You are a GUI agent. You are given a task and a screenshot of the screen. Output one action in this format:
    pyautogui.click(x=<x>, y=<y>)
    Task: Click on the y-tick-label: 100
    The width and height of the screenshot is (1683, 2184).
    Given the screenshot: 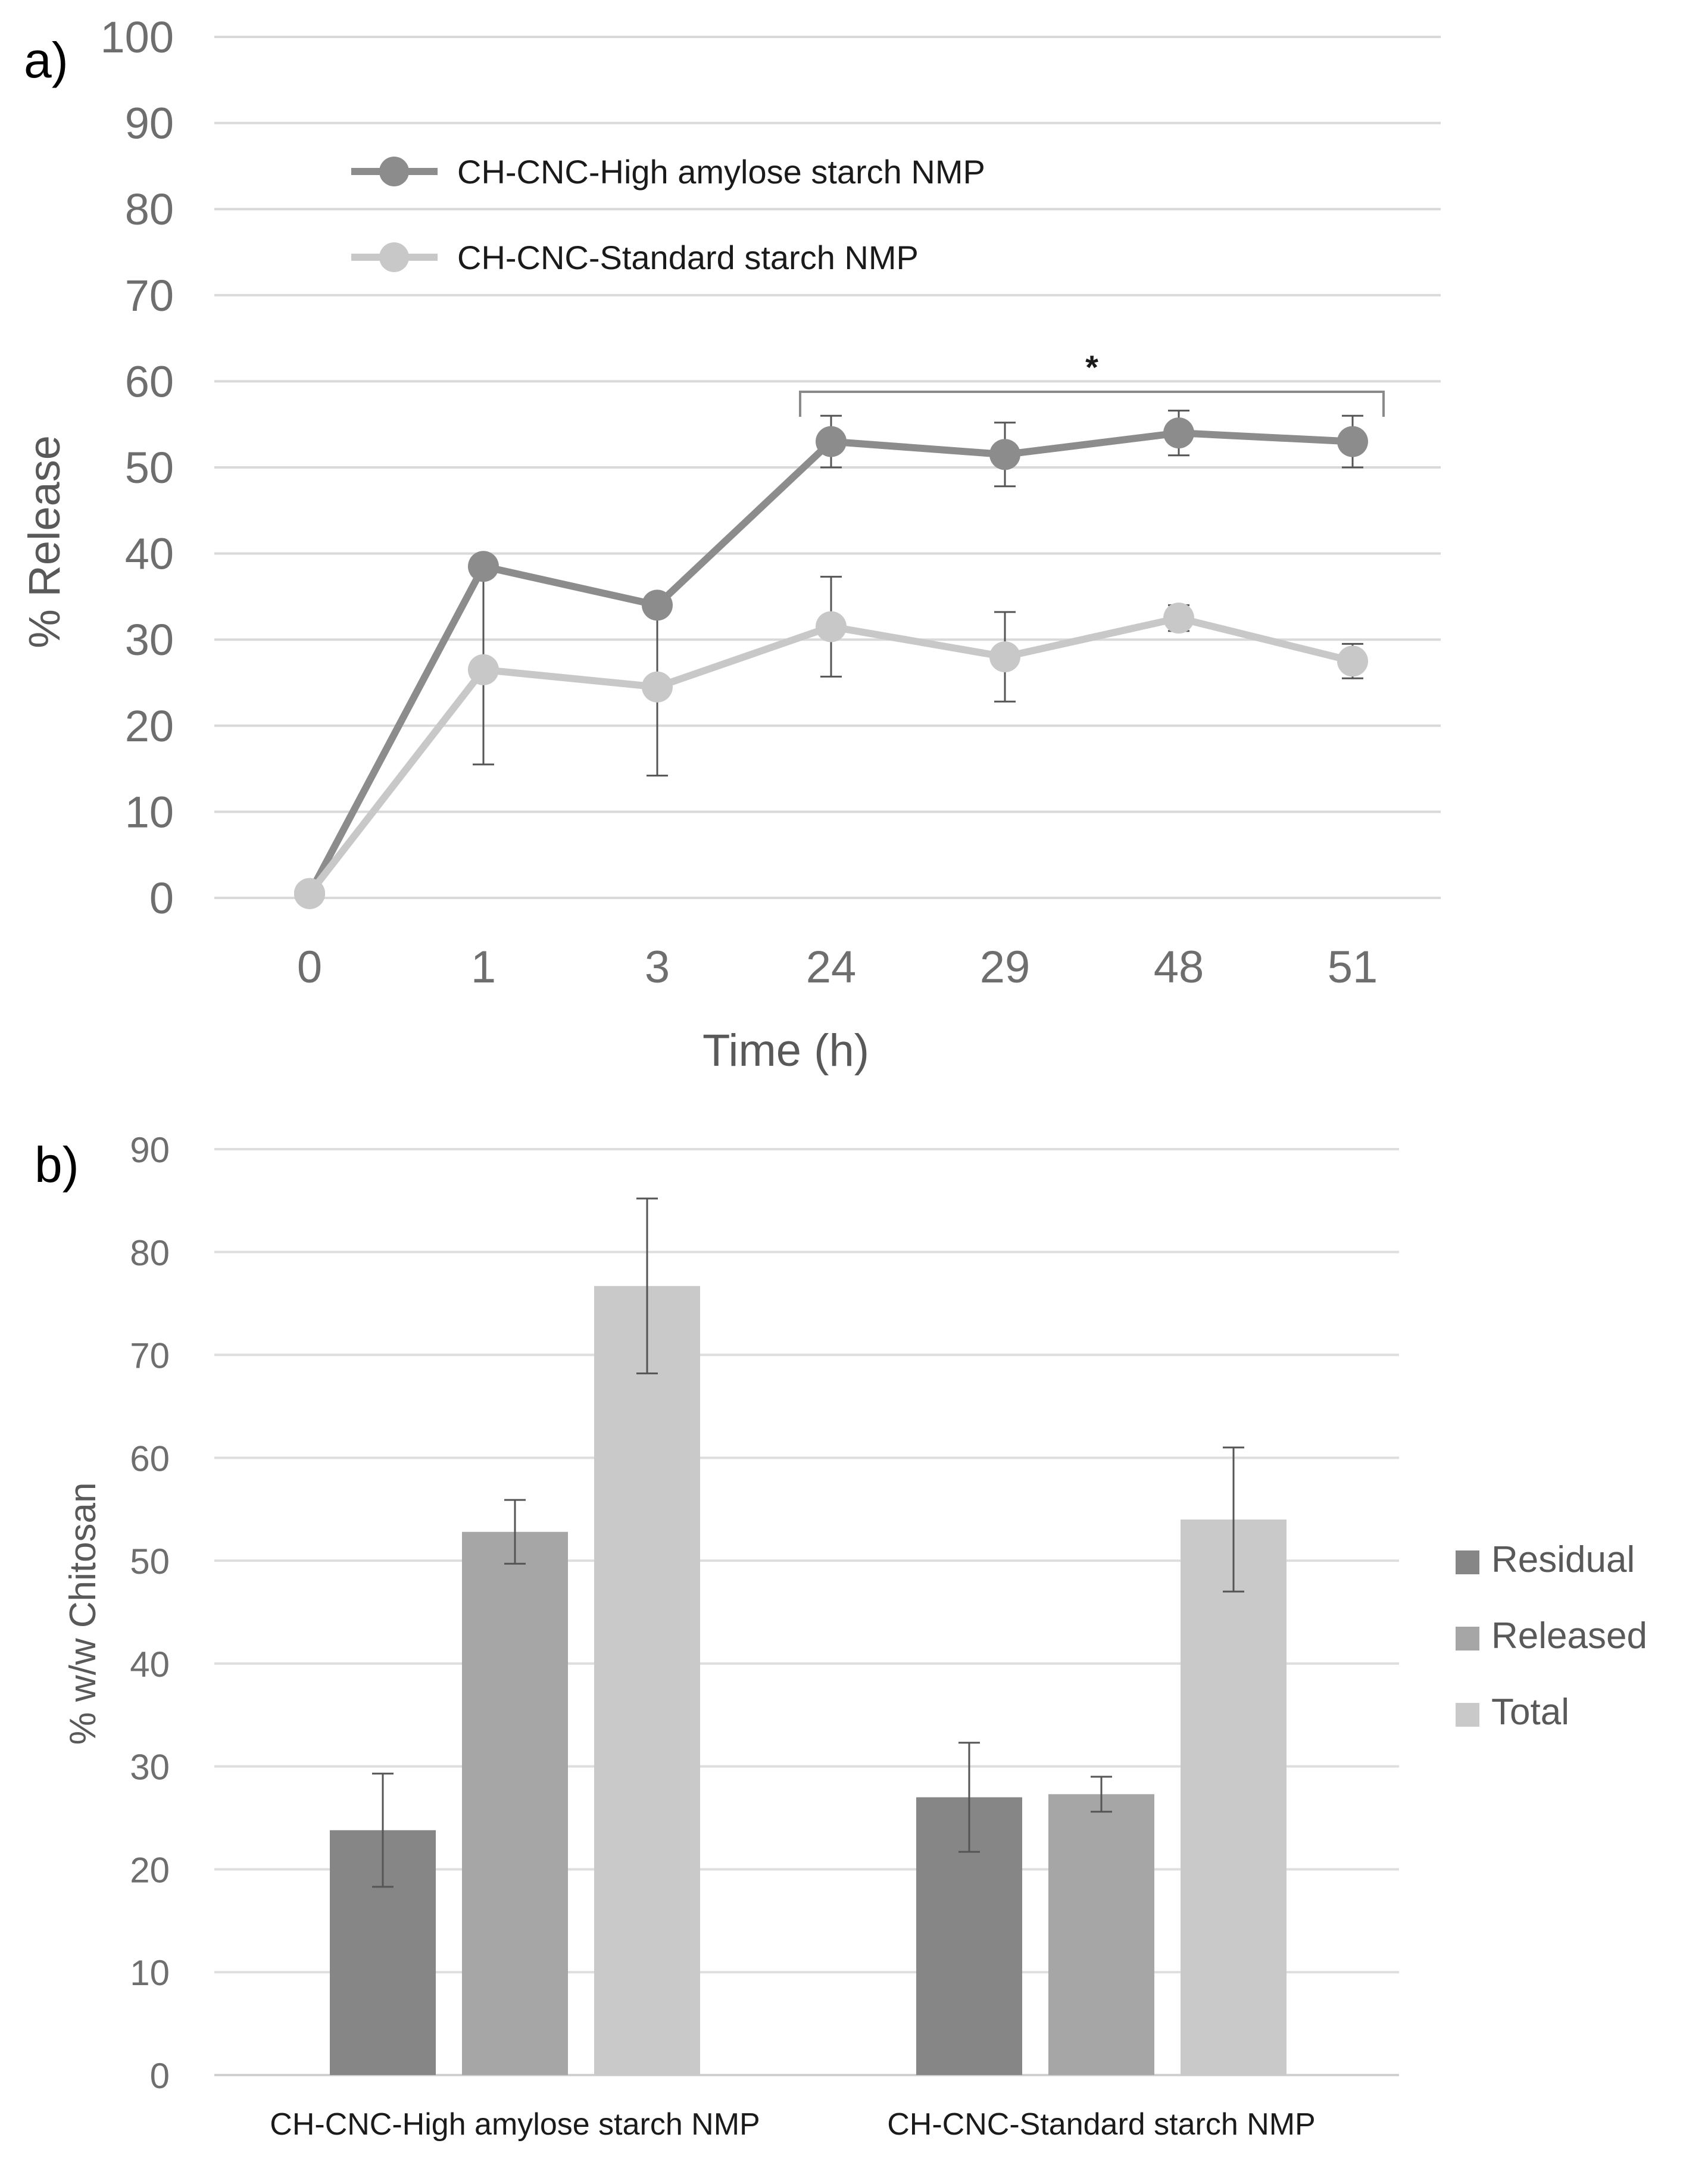 What is the action you would take?
    pyautogui.click(x=137, y=37)
    